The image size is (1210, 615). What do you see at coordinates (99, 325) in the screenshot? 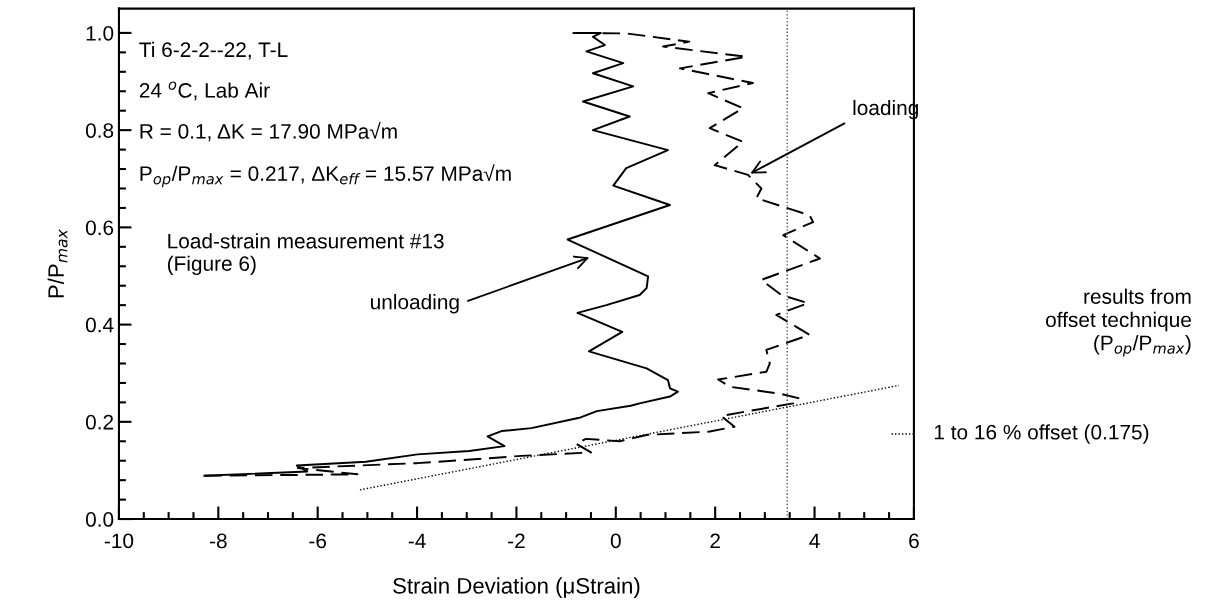
I see `y-tick-label: 0.4` at bounding box center [99, 325].